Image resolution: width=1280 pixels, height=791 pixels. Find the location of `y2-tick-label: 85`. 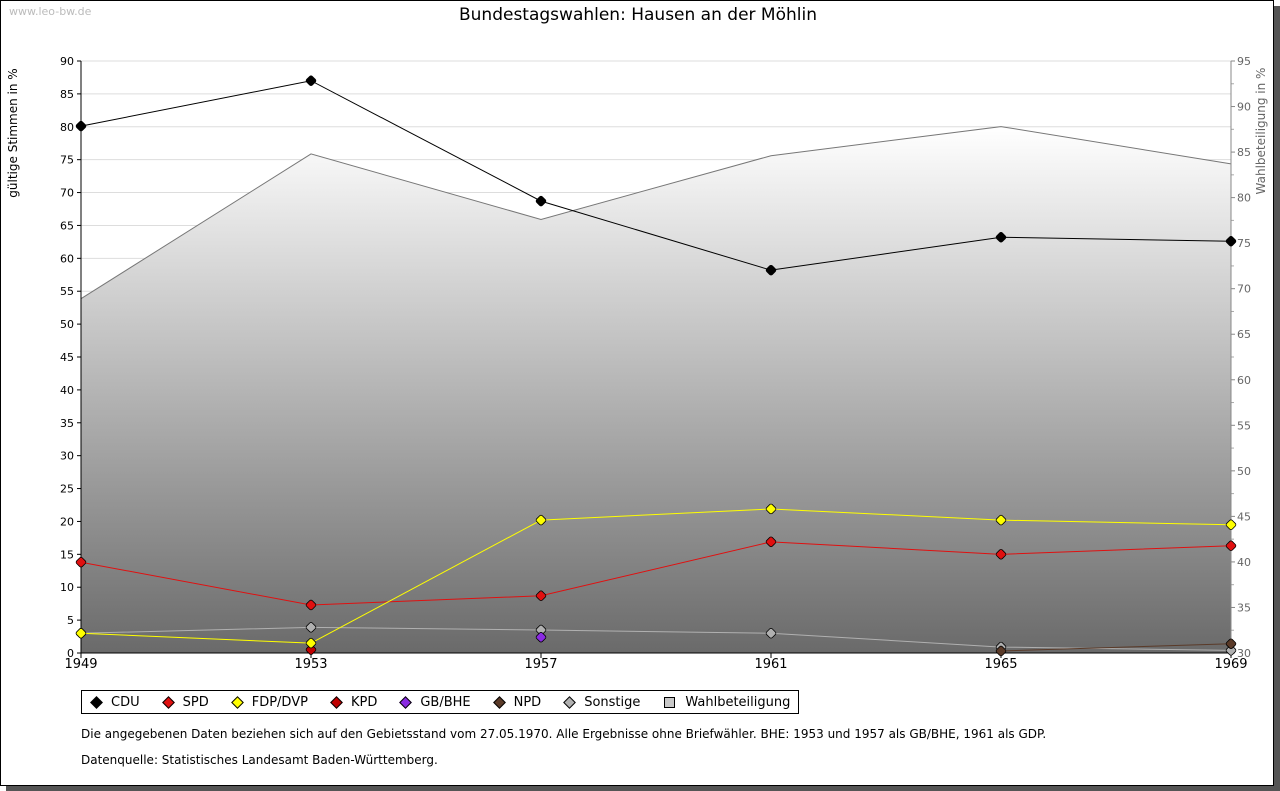

y2-tick-label: 85 is located at coordinates (1244, 152).